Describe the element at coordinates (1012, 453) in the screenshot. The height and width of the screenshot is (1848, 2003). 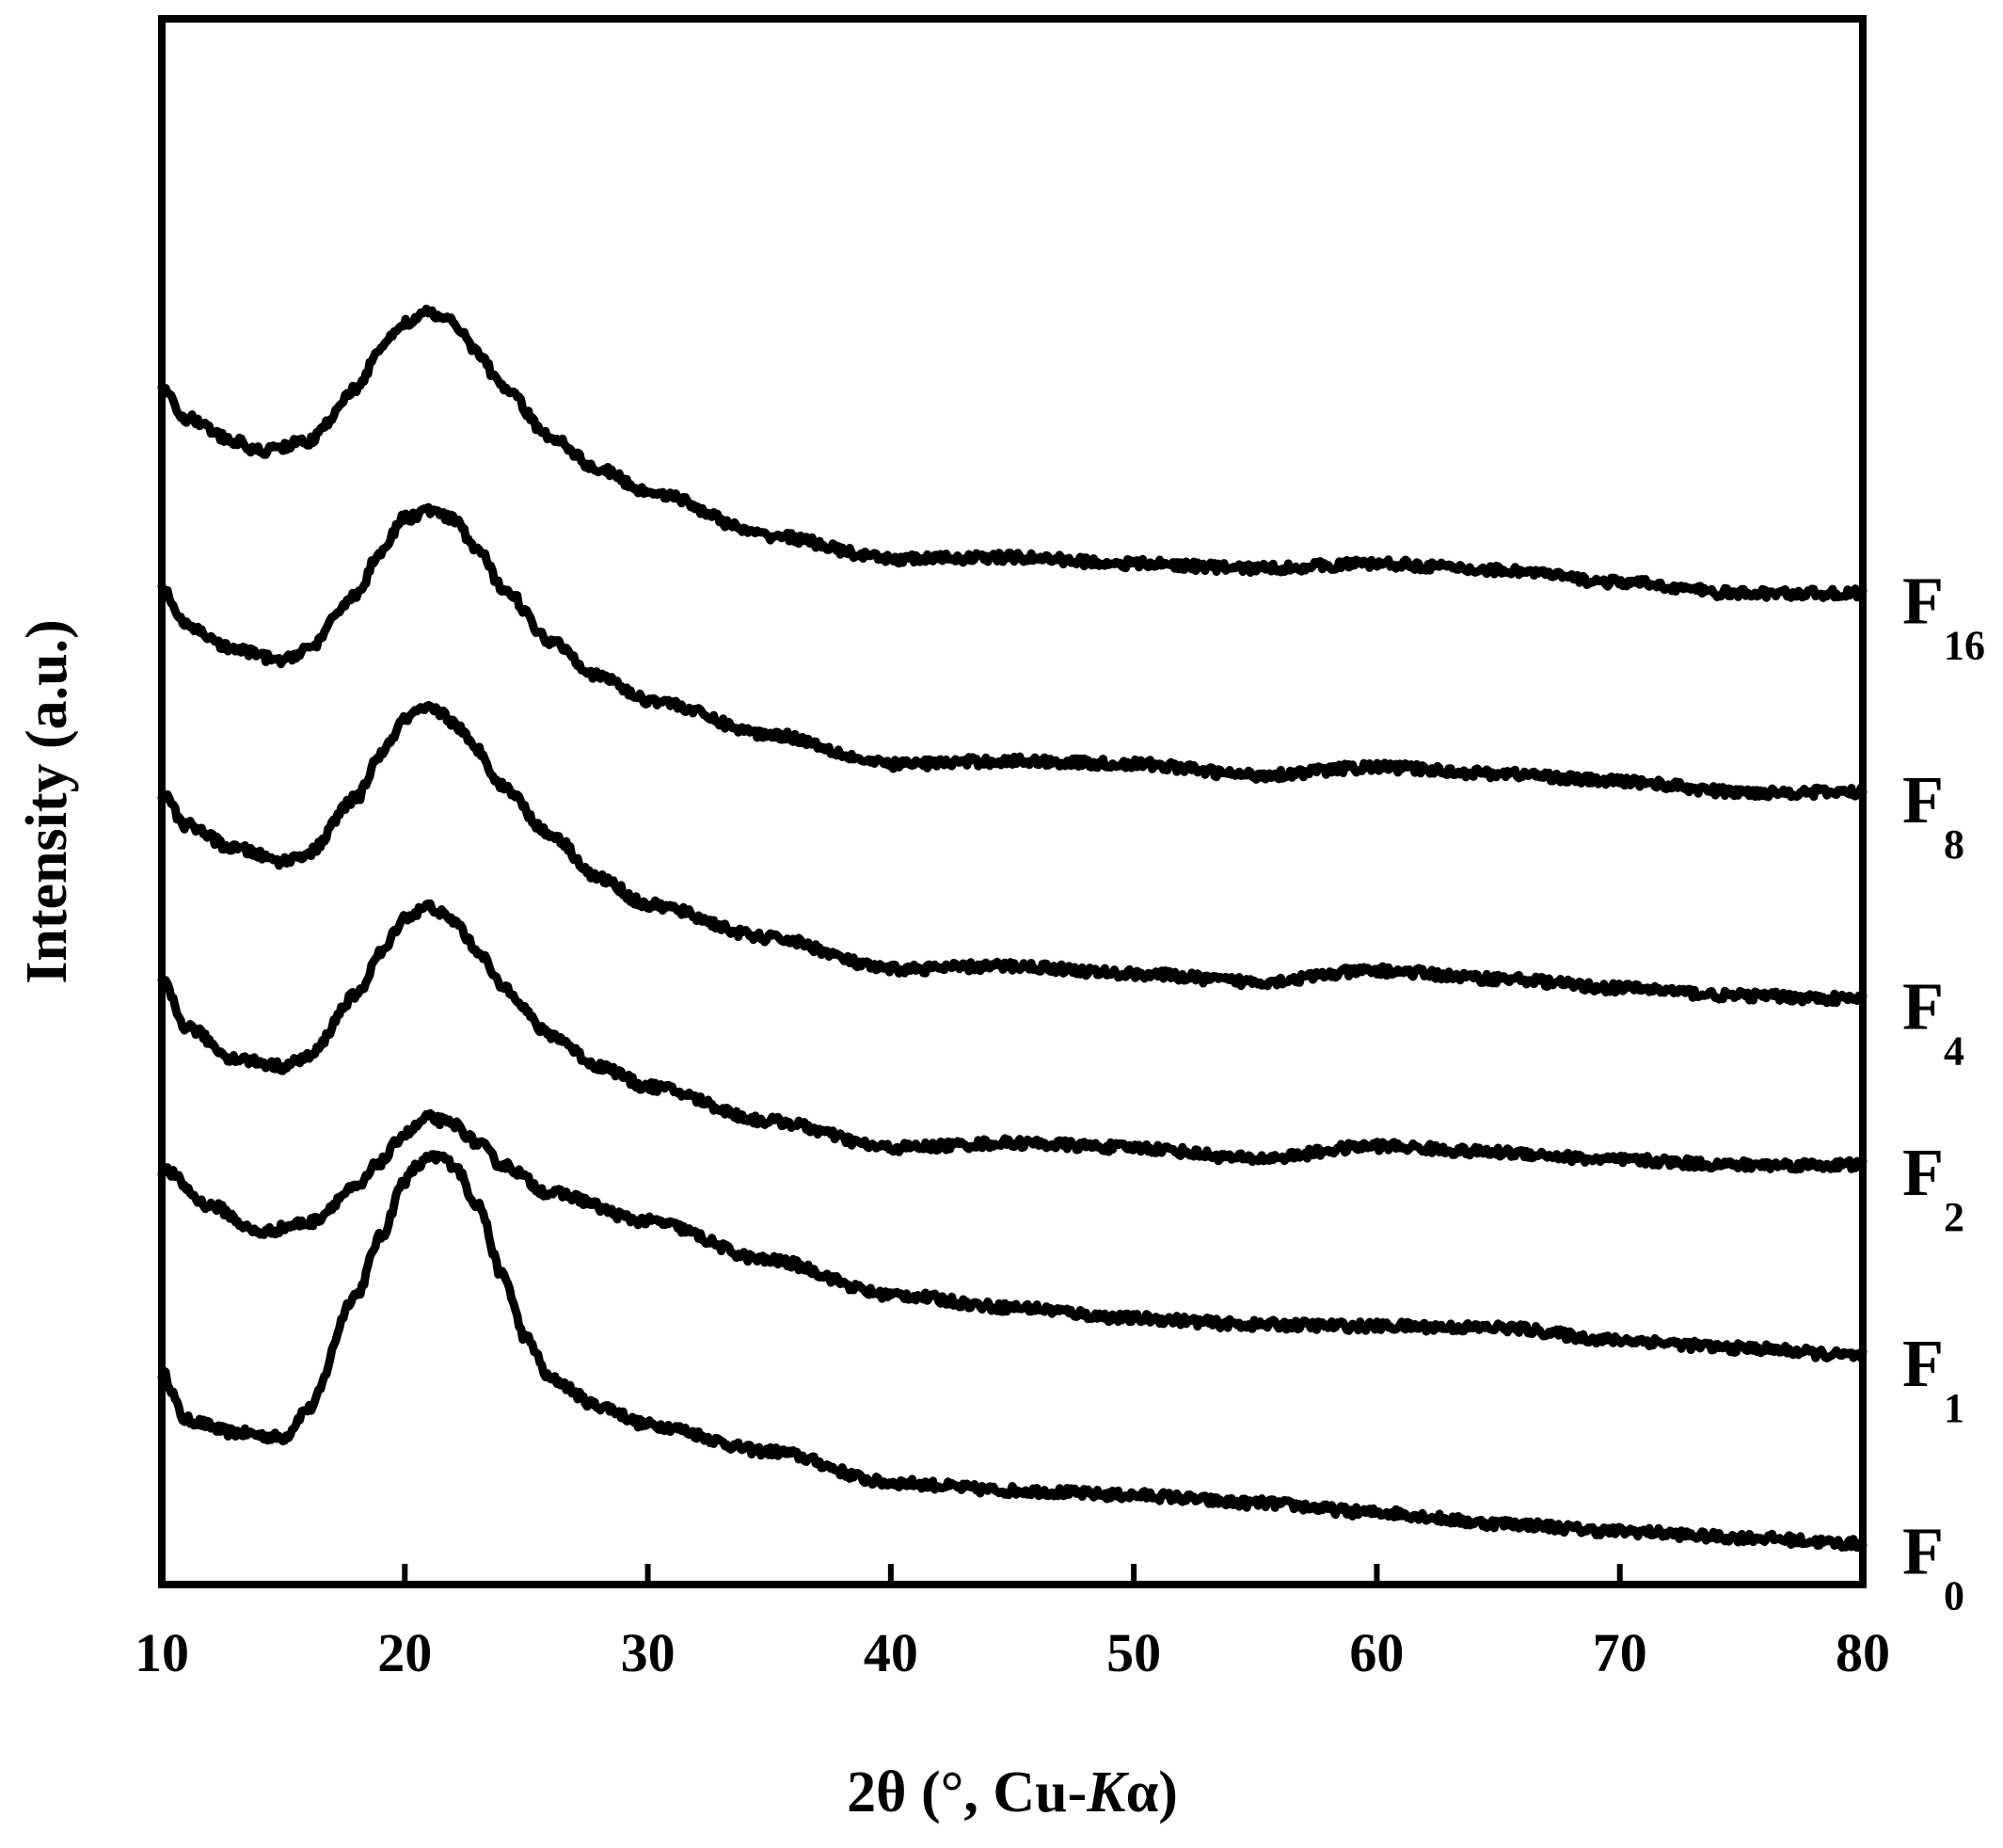
I see `series-line-F16` at that location.